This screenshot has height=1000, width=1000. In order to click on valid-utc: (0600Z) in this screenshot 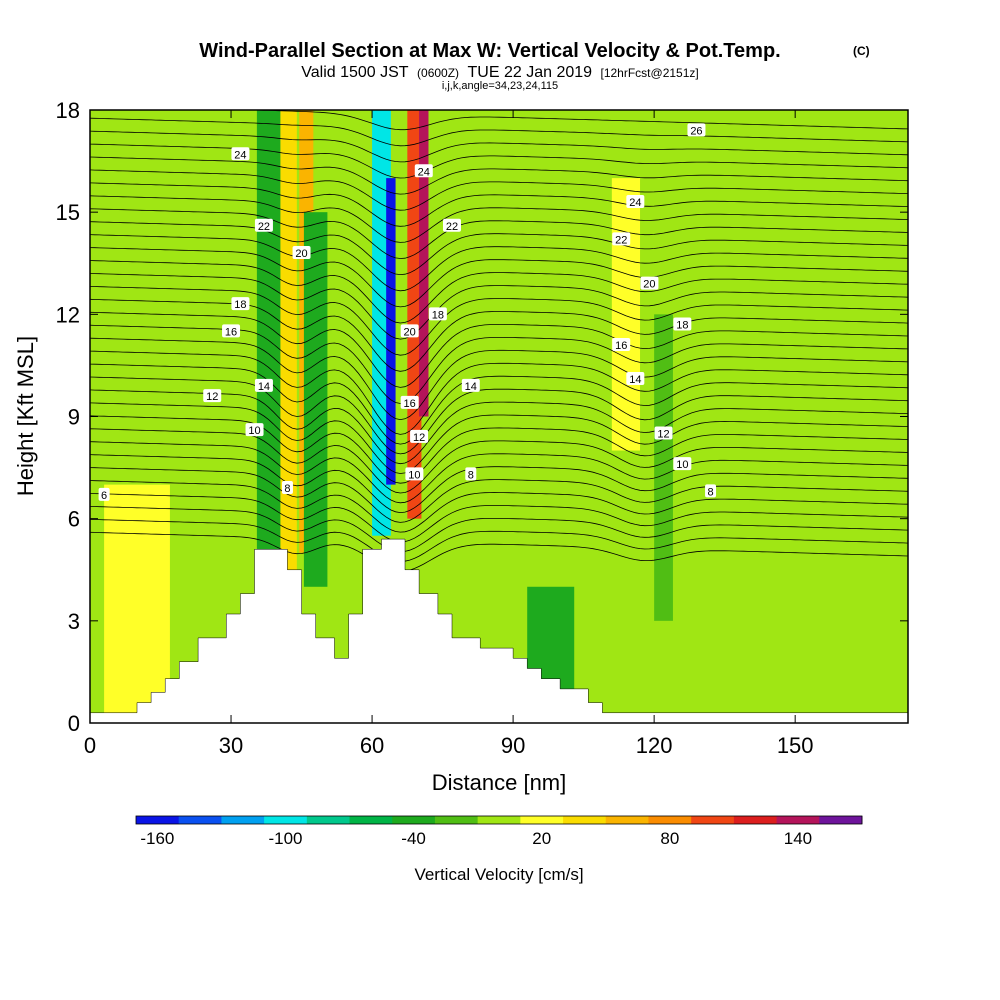, I will do `click(438, 73)`.